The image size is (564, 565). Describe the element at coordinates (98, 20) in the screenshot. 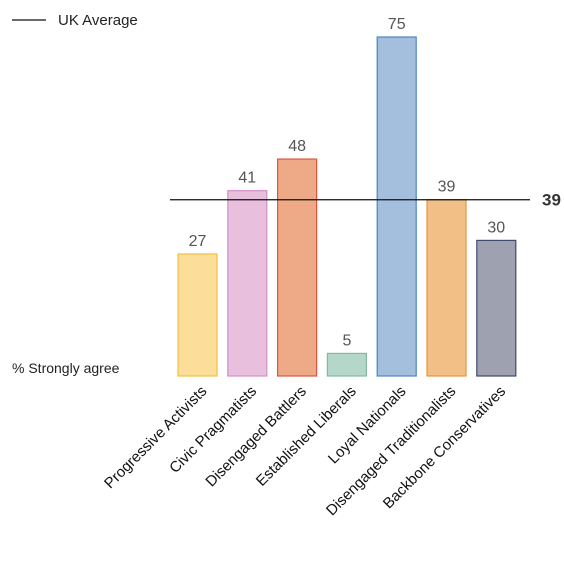

I see `legend-label: UK Average` at that location.